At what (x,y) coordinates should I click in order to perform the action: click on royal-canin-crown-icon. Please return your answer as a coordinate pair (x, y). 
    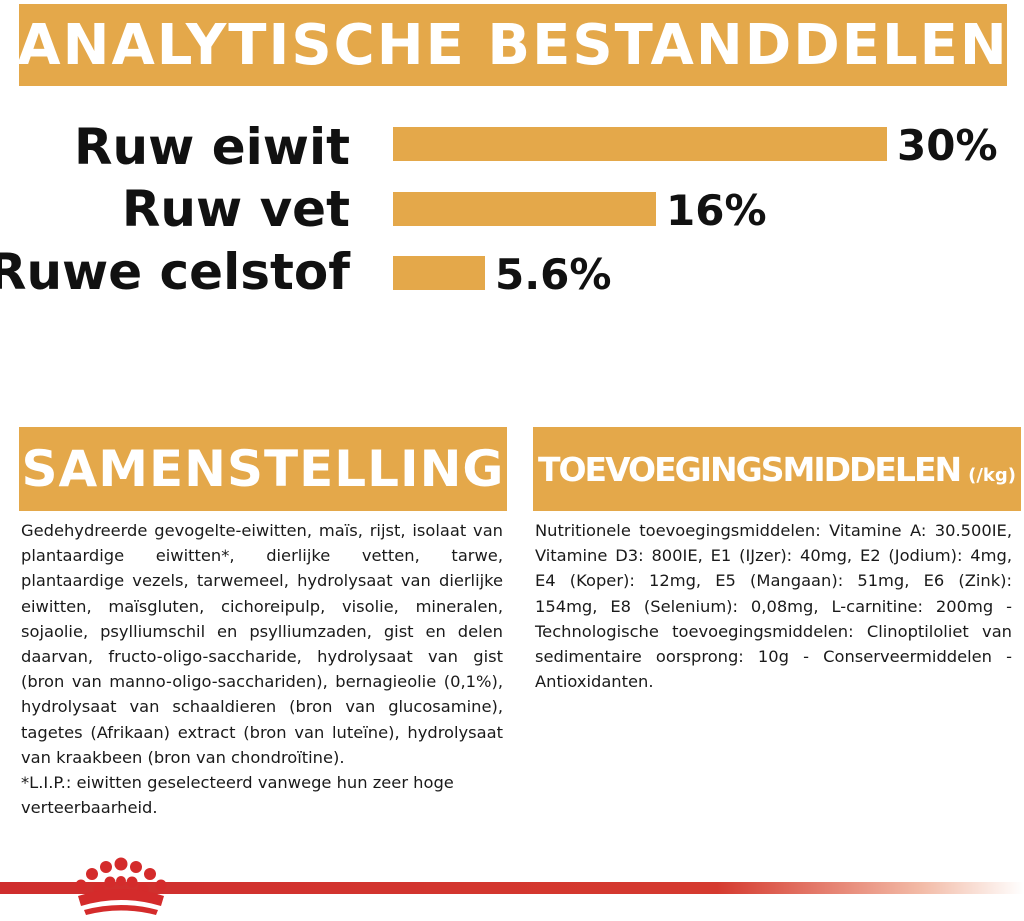
    Looking at the image, I should click on (121, 886).